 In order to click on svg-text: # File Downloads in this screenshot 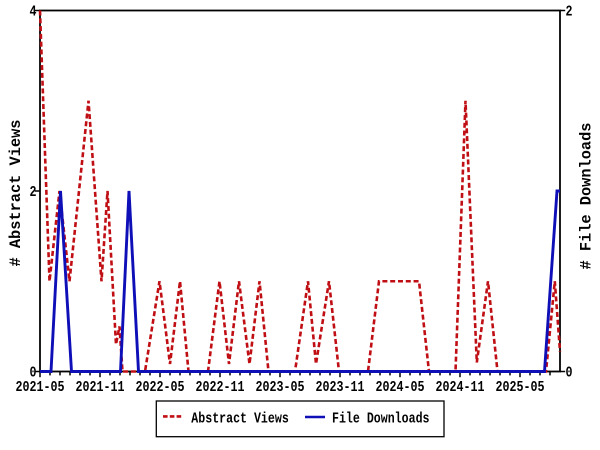, I will do `click(586, 196)`.